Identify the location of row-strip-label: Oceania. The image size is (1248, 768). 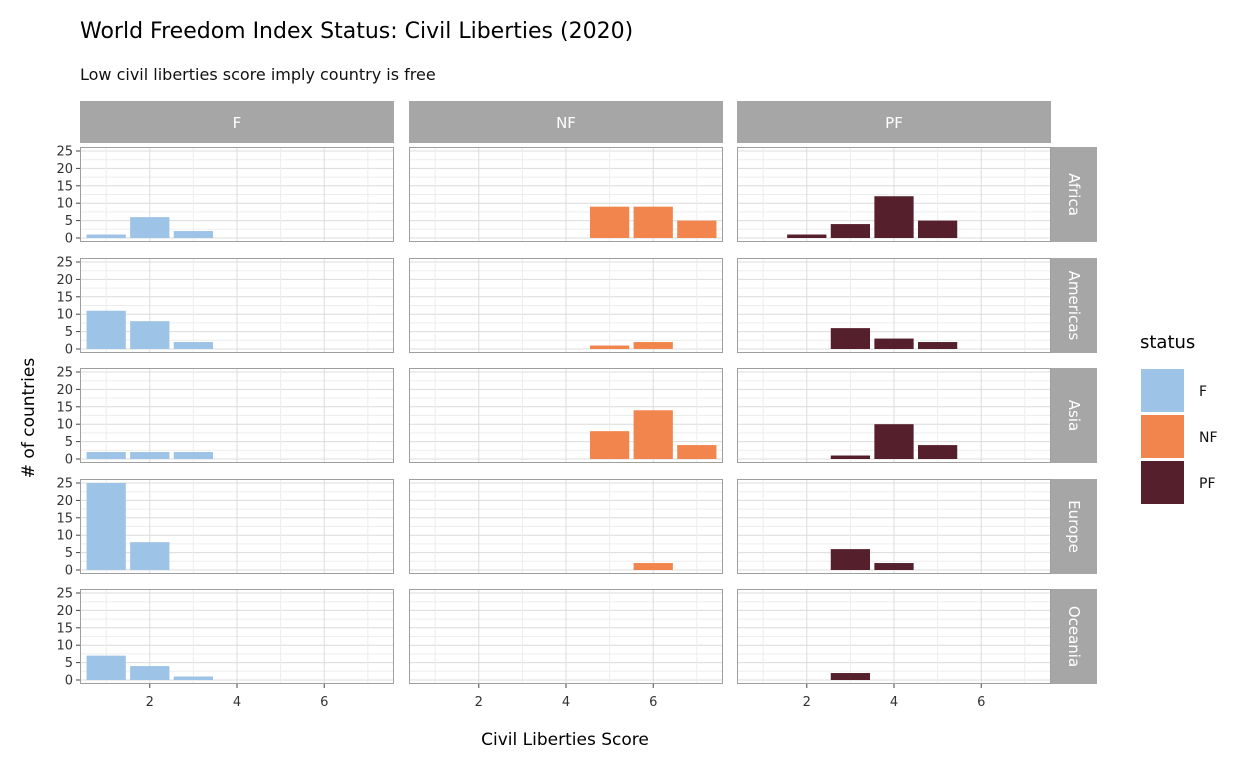
(1074, 636).